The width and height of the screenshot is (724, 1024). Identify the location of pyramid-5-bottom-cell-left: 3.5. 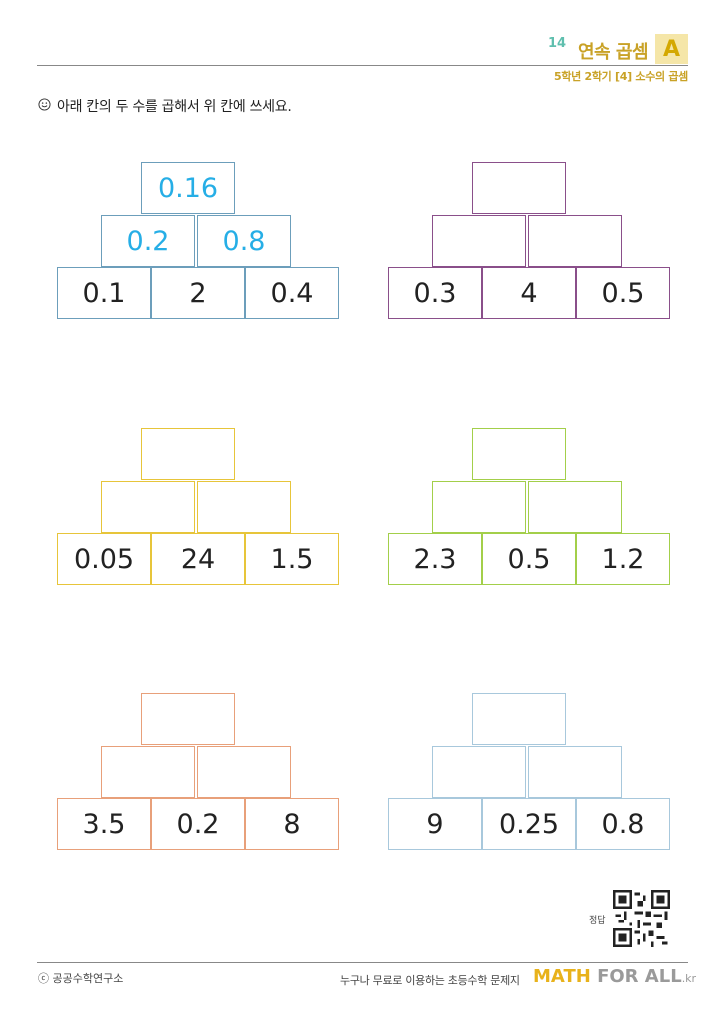
(104, 824).